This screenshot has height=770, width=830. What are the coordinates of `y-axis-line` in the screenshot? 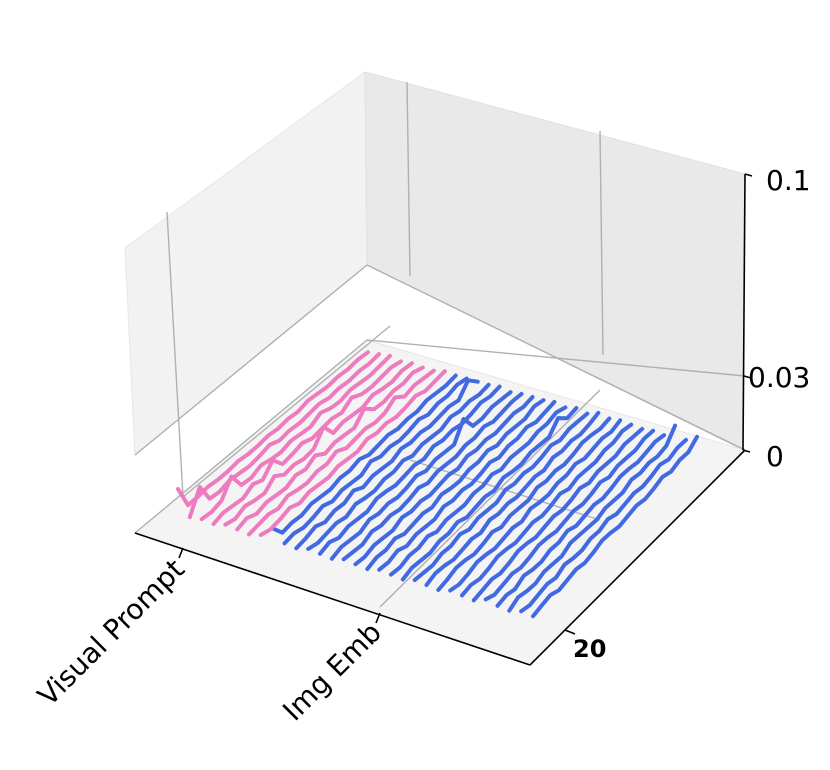 It's located at (637, 557).